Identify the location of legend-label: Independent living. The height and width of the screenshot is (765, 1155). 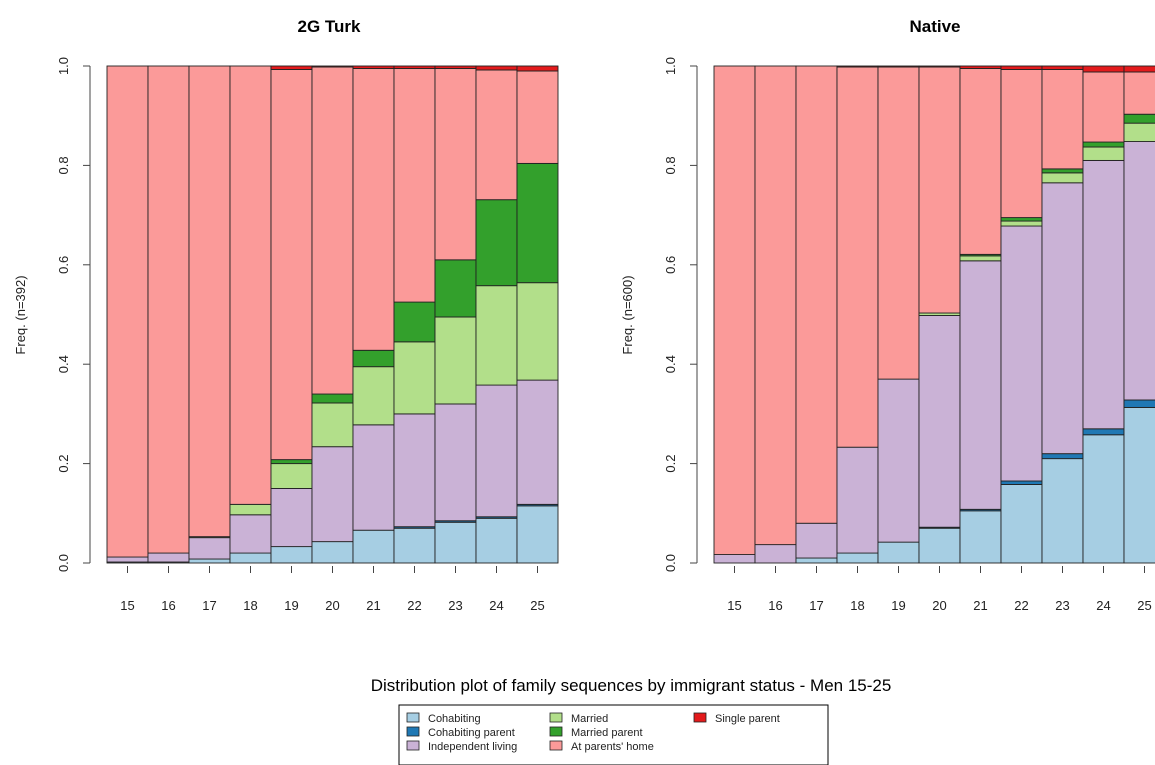
(472, 747).